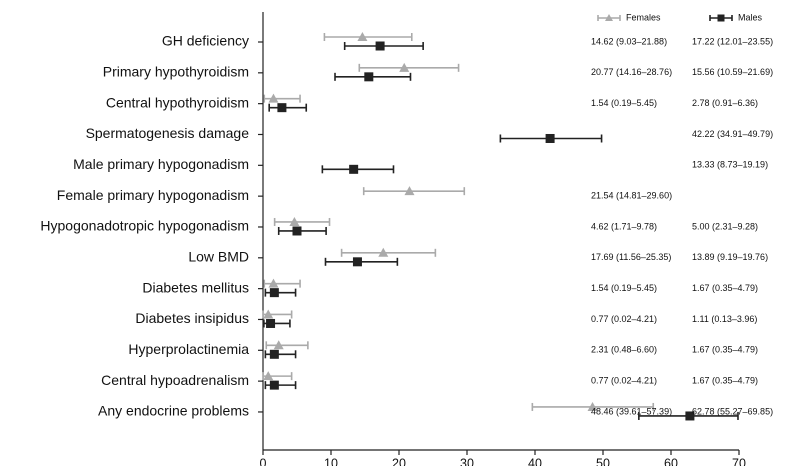 The width and height of the screenshot is (807, 466). Describe the element at coordinates (192, 318) in the screenshot. I see `category-label: Diabetes insipidus` at that location.